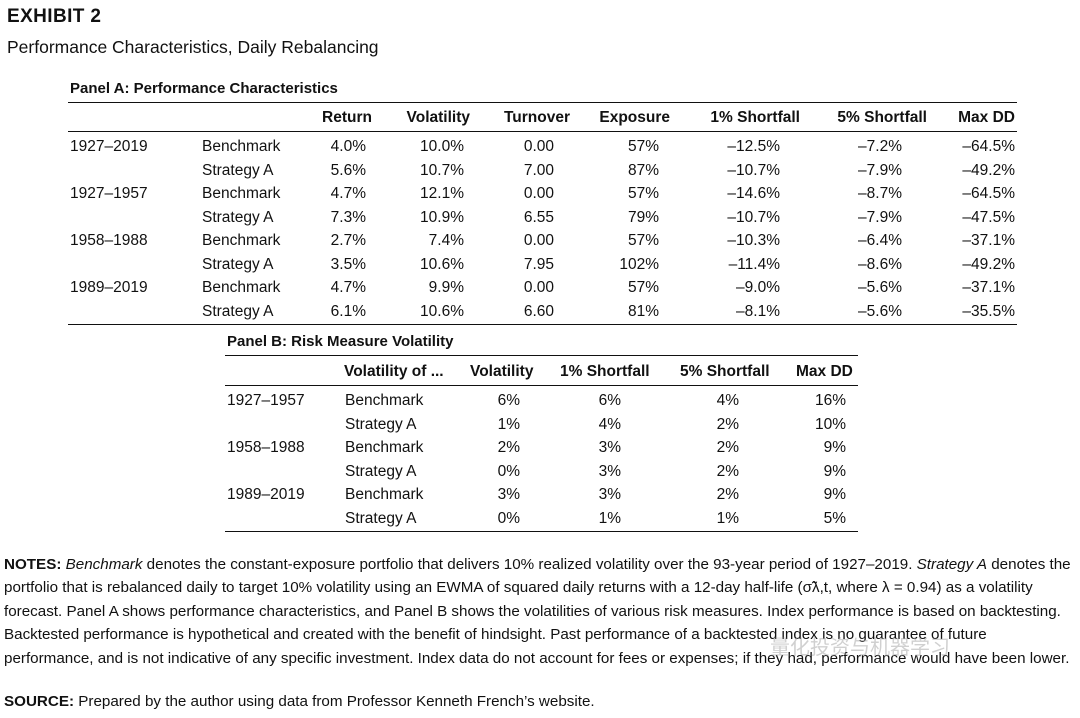 The width and height of the screenshot is (1080, 718). Describe the element at coordinates (753, 170) in the screenshot. I see `panel-a-cell: –10.7%` at that location.